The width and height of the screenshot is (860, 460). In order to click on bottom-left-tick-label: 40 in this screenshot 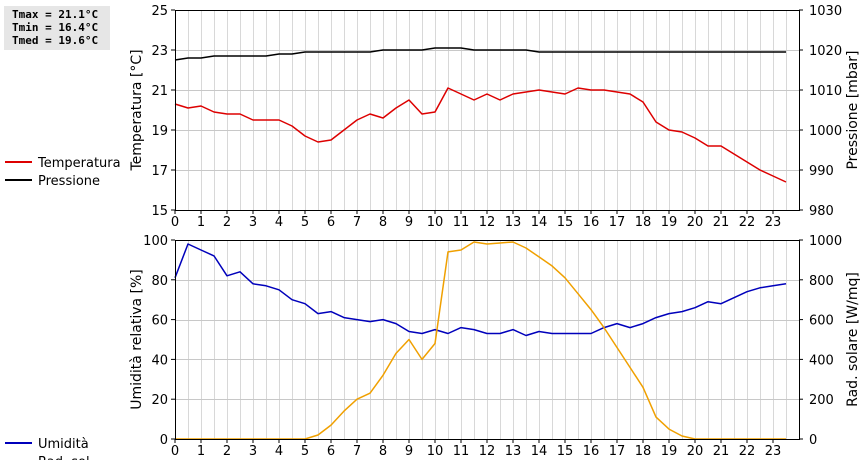, I will do `click(159, 360)`.